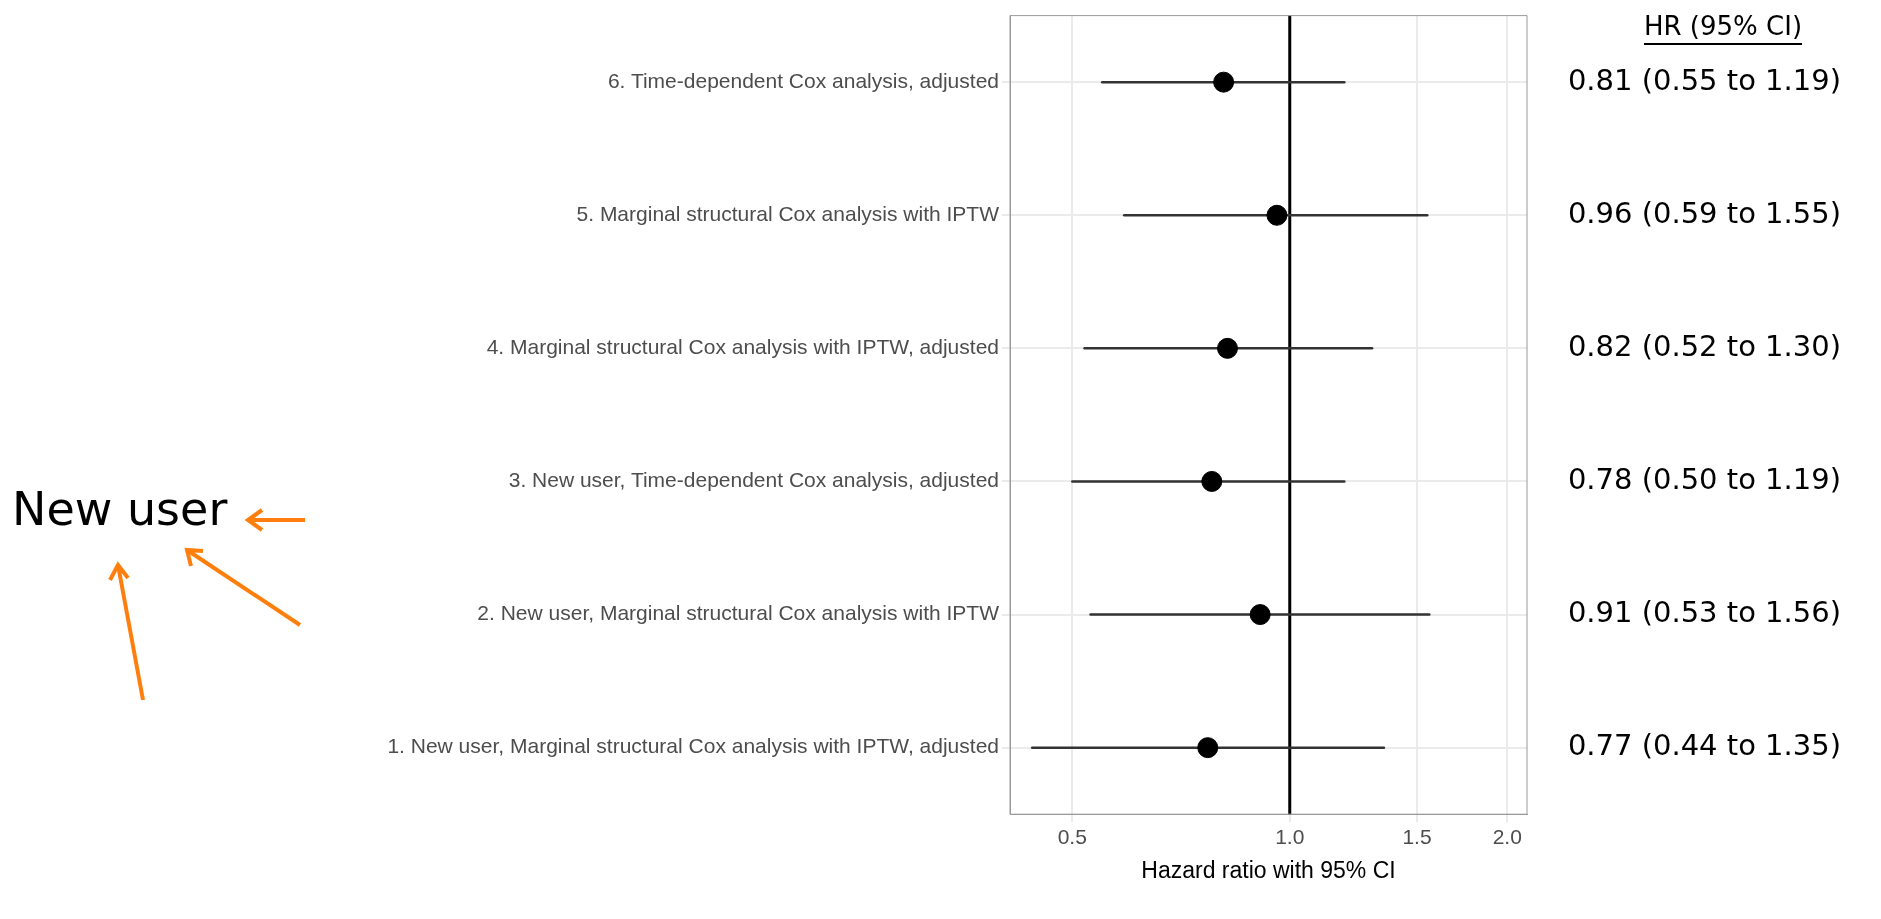 Image resolution: width=1881 pixels, height=919 pixels. Describe the element at coordinates (1290, 836) in the screenshot. I see `x-tick-label: 1.0` at that location.